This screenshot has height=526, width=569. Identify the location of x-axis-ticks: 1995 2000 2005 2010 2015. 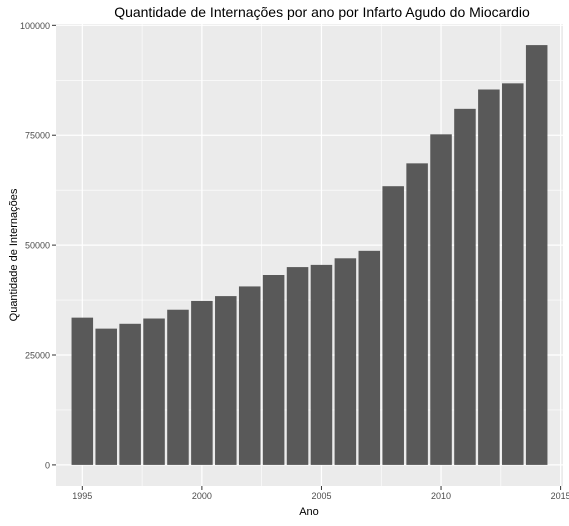
(320, 493).